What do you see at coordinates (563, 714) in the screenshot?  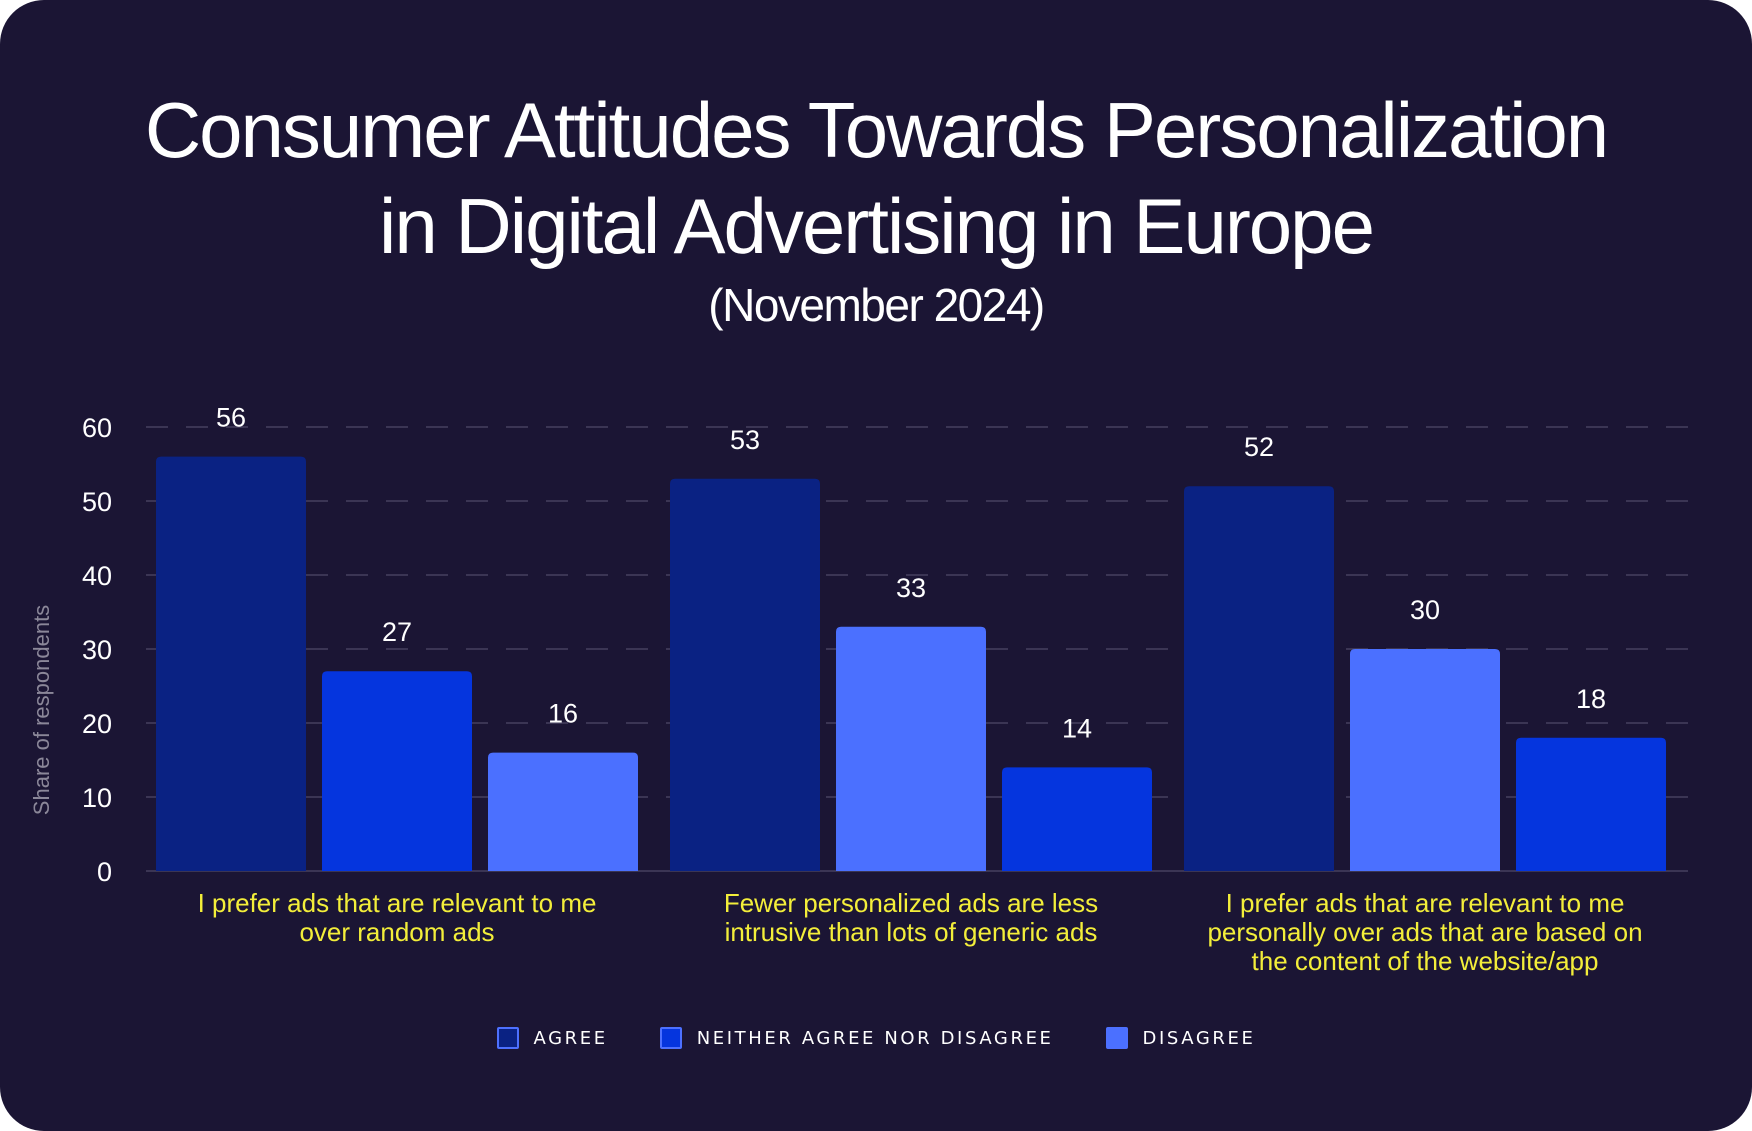 I see `bar-value-label: 16` at bounding box center [563, 714].